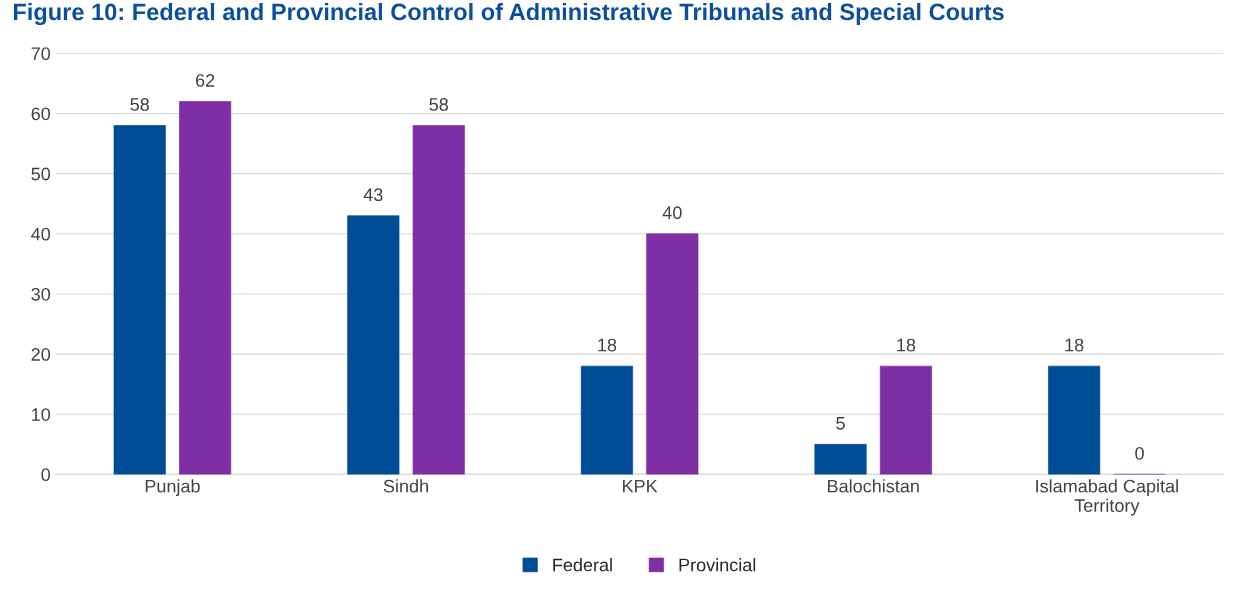 This screenshot has width=1236, height=593. What do you see at coordinates (41, 354) in the screenshot?
I see `y-tick-label: 20` at bounding box center [41, 354].